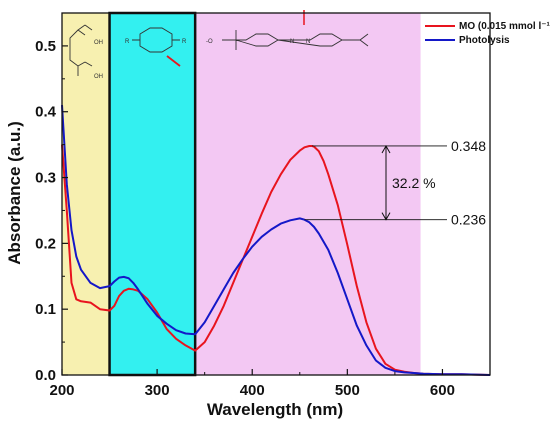 The image size is (550, 425). Describe the element at coordinates (98, 43) in the screenshot. I see `structure-label-oh-1: OH` at that location.